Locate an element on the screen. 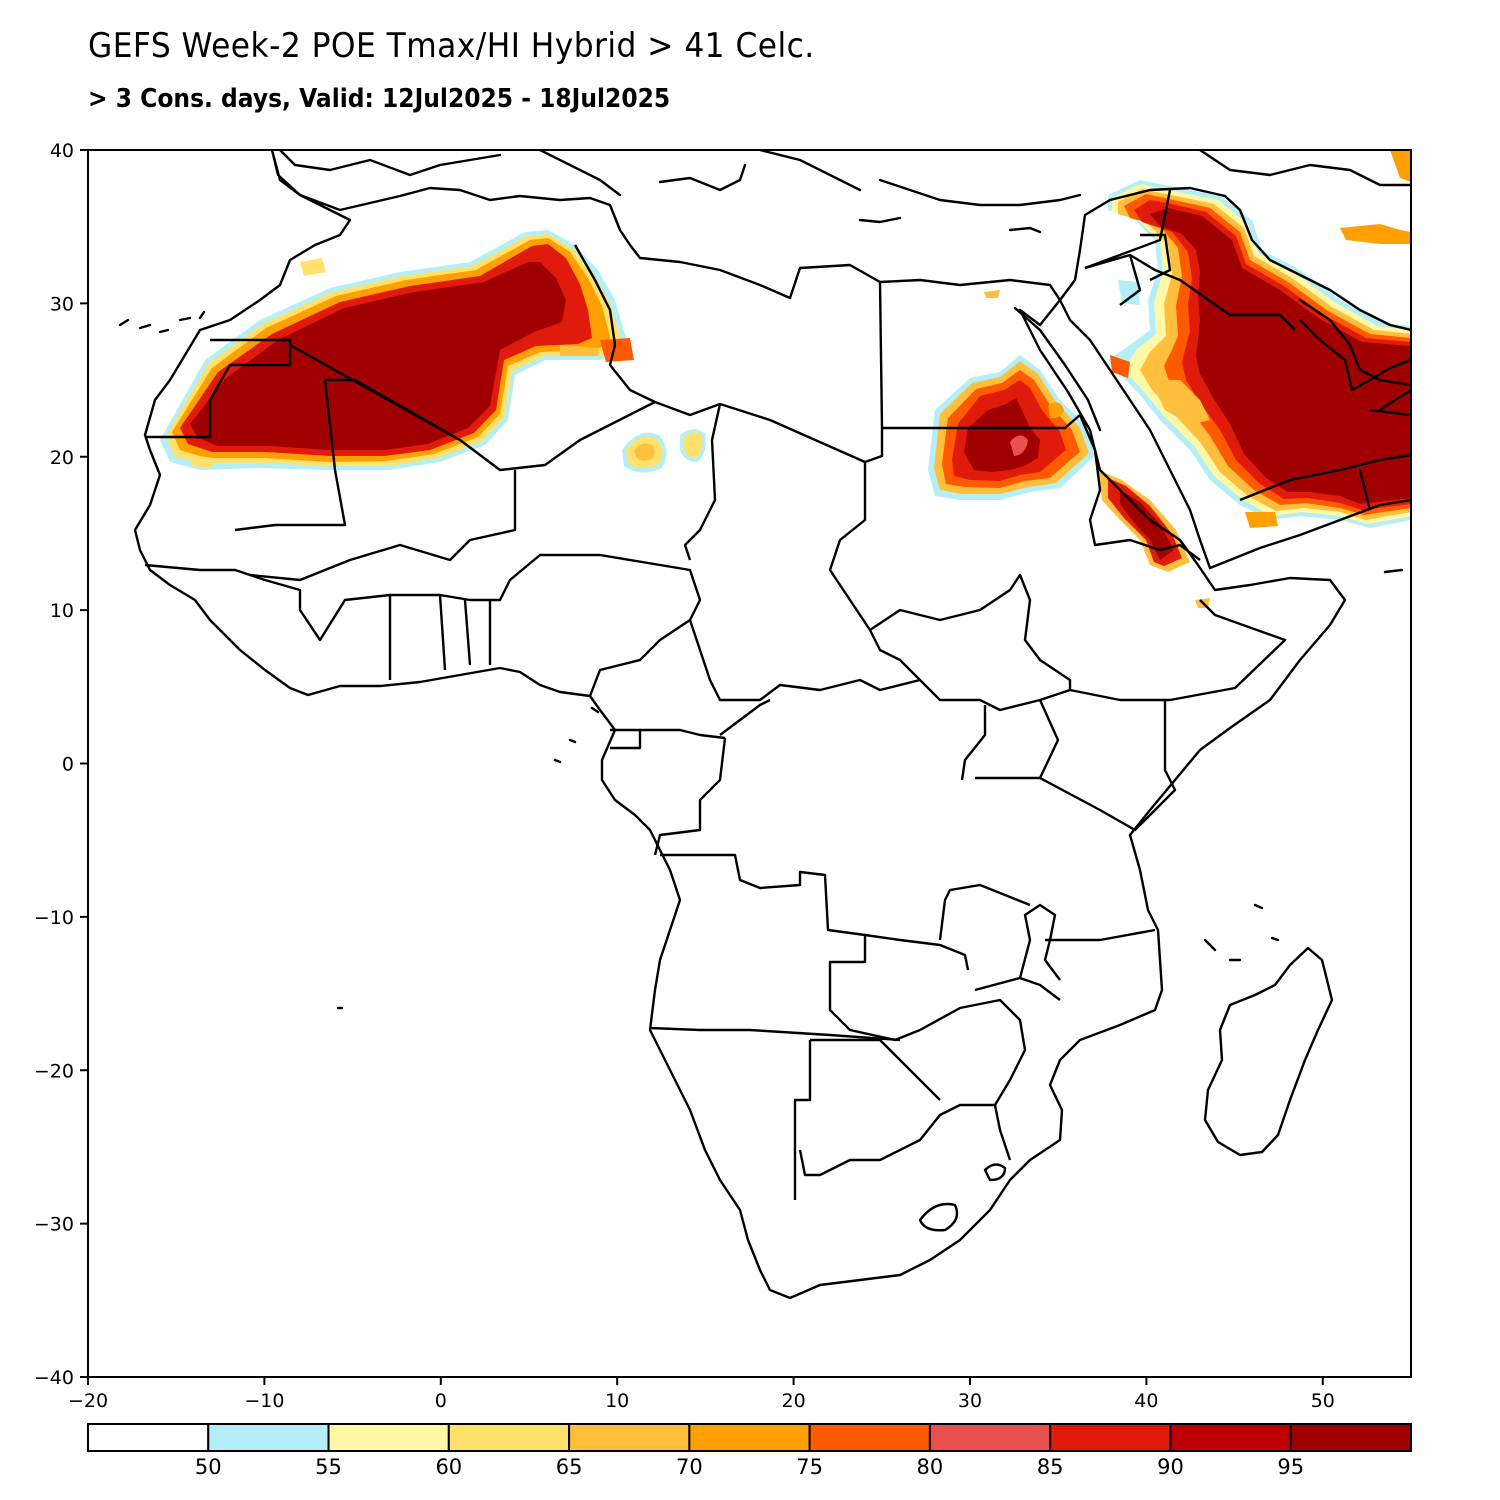  x-tick-label: 50 is located at coordinates (1323, 1401).